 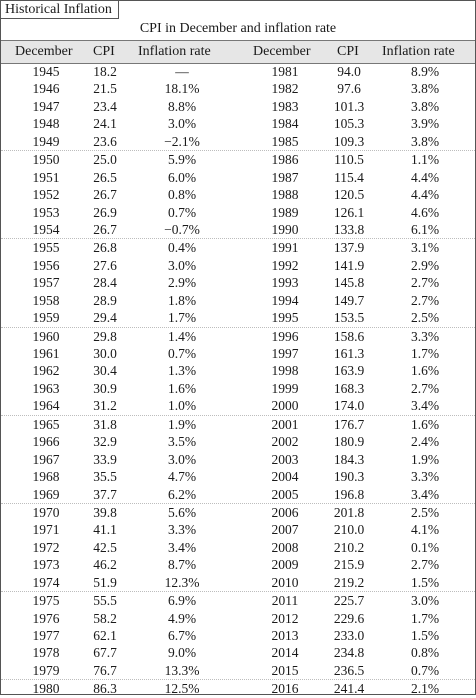 What do you see at coordinates (238, 141) in the screenshot?
I see `table-row: 1949 23.6 −2.1% 1985 109.3 3.8%` at bounding box center [238, 141].